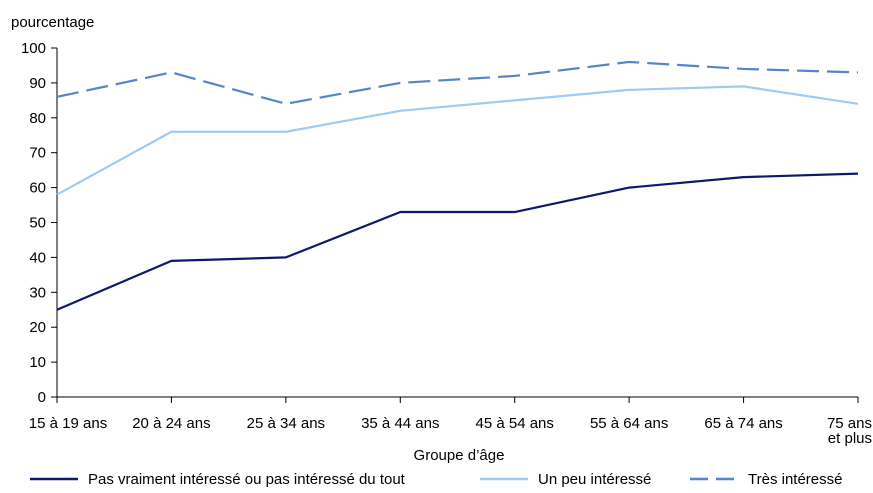  Describe the element at coordinates (459, 455) in the screenshot. I see `x-axis-title: Groupe d’âge` at that location.